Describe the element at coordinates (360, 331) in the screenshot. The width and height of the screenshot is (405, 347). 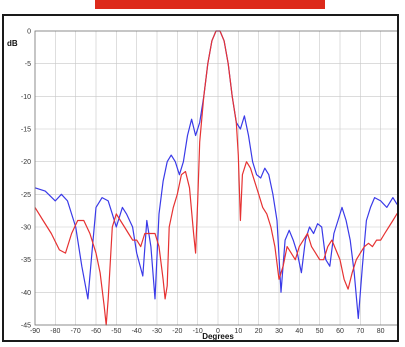
I see `x-tick-label: 70` at that location.